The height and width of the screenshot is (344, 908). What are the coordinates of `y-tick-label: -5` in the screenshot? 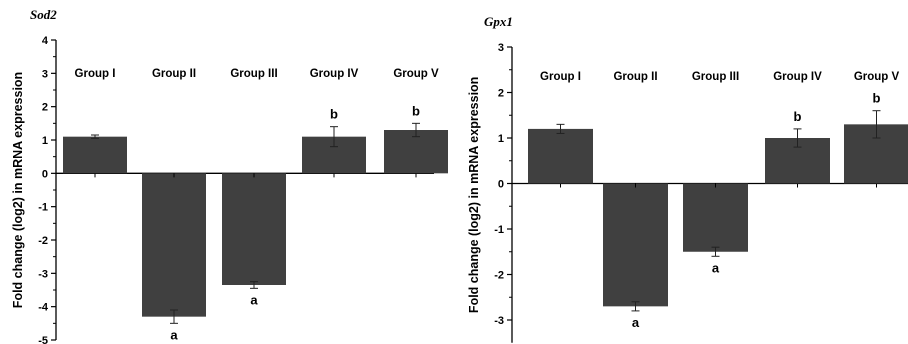 It's located at (43, 339).